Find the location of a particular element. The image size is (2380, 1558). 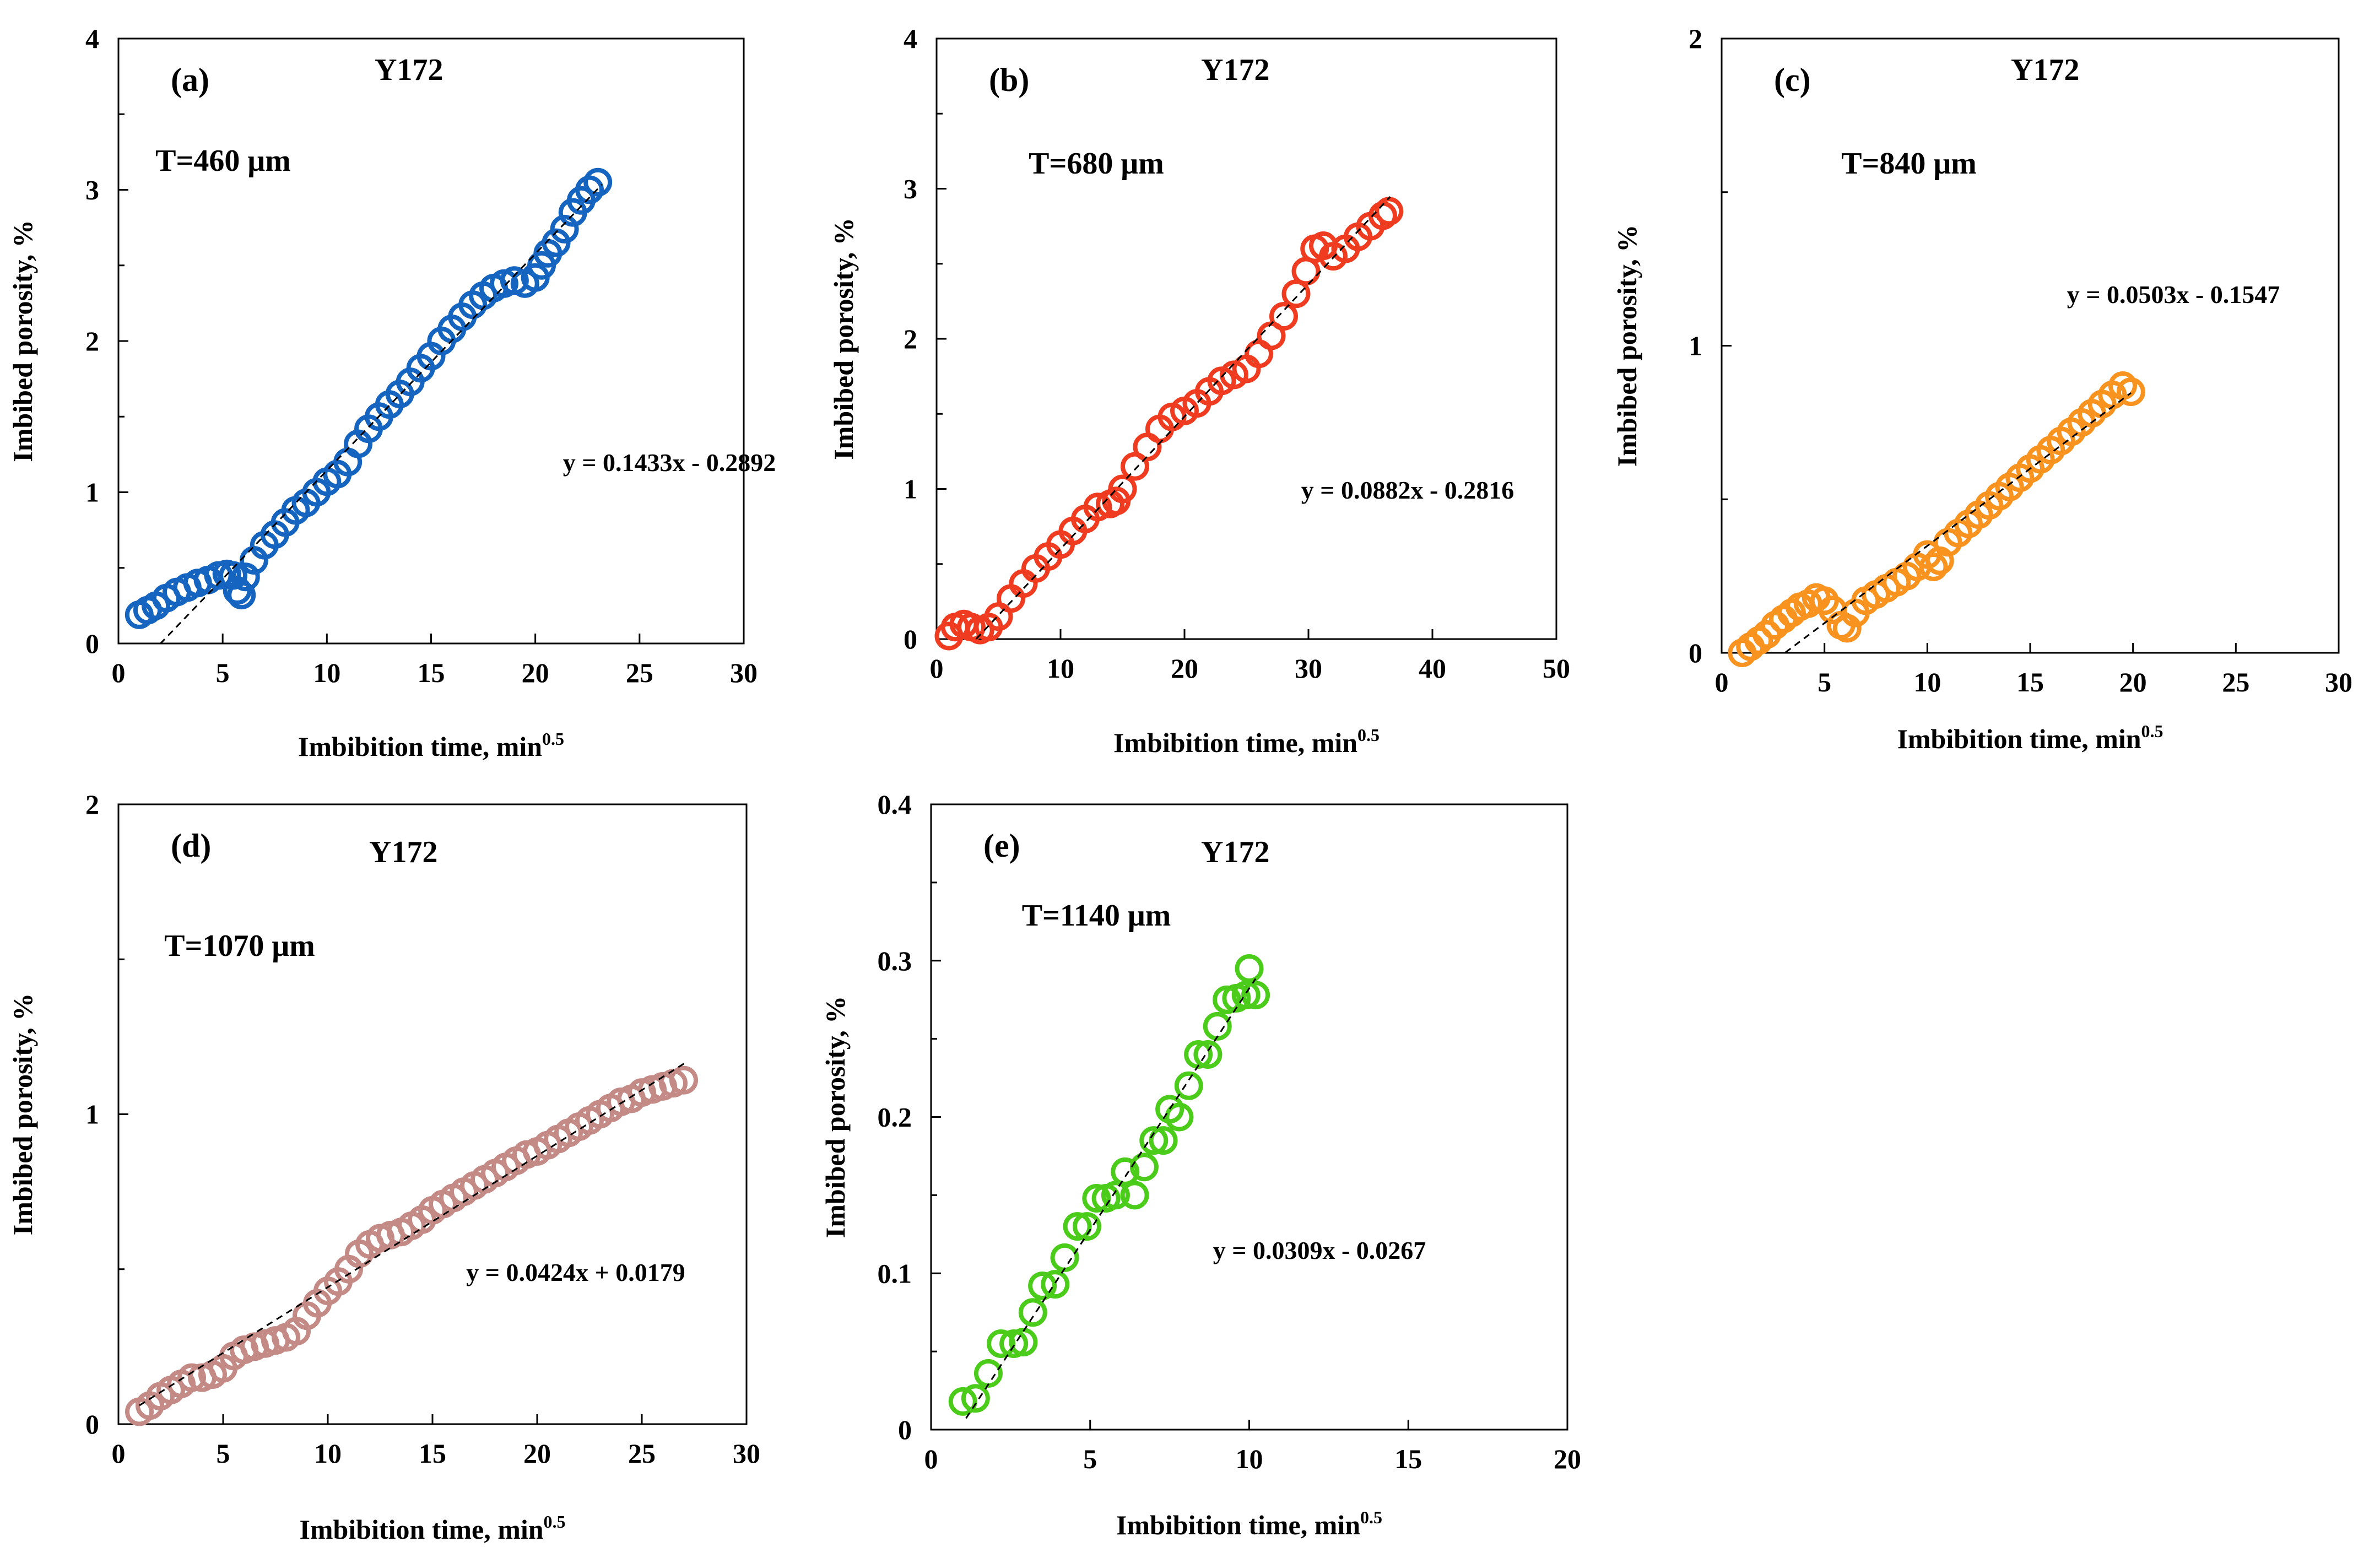

x-tick-label: 15 is located at coordinates (432, 1453).